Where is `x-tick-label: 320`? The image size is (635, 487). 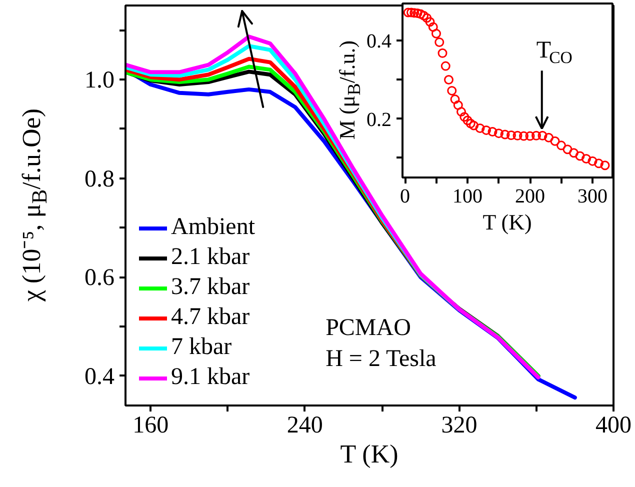
x-tick-label: 320 is located at coordinates (459, 425).